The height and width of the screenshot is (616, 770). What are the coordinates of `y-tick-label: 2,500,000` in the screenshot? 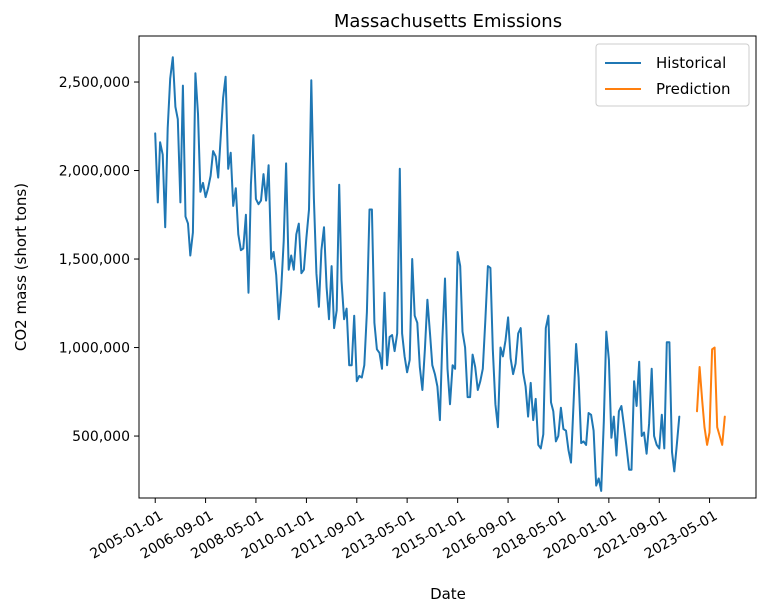 It's located at (94, 83).